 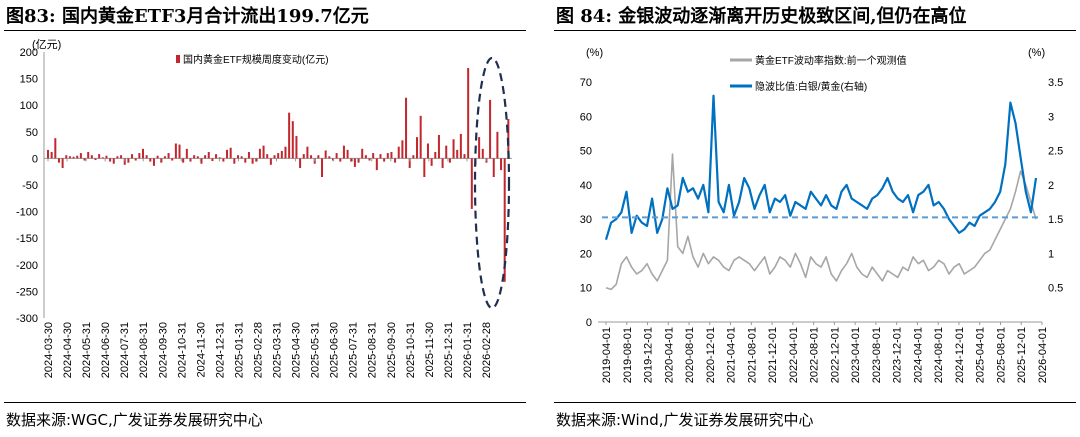 What do you see at coordinates (32, 133) in the screenshot?
I see `y-tick-label: 50` at bounding box center [32, 133].